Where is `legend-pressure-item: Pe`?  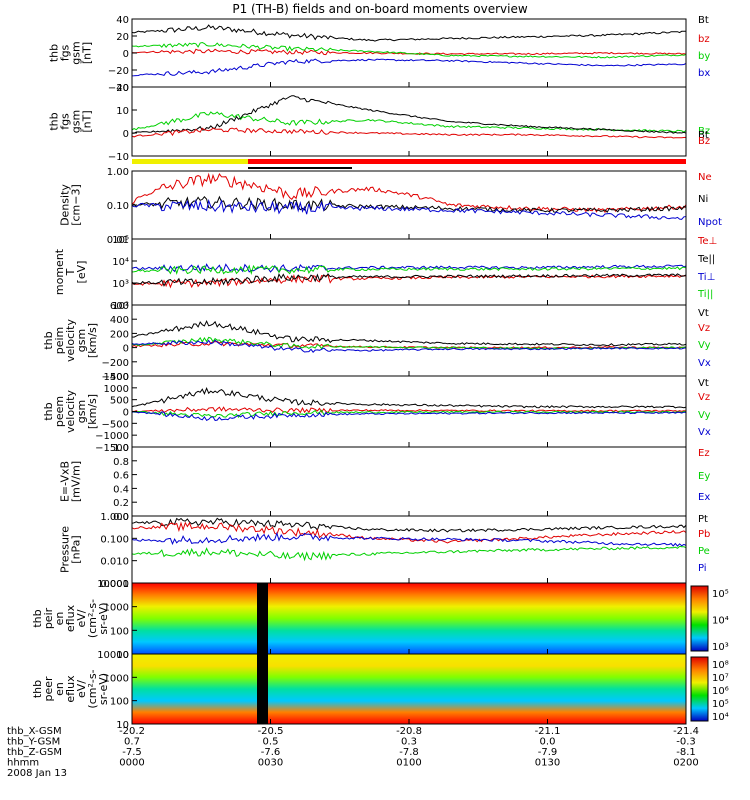 legend-pressure-item: Pe is located at coordinates (704, 551).